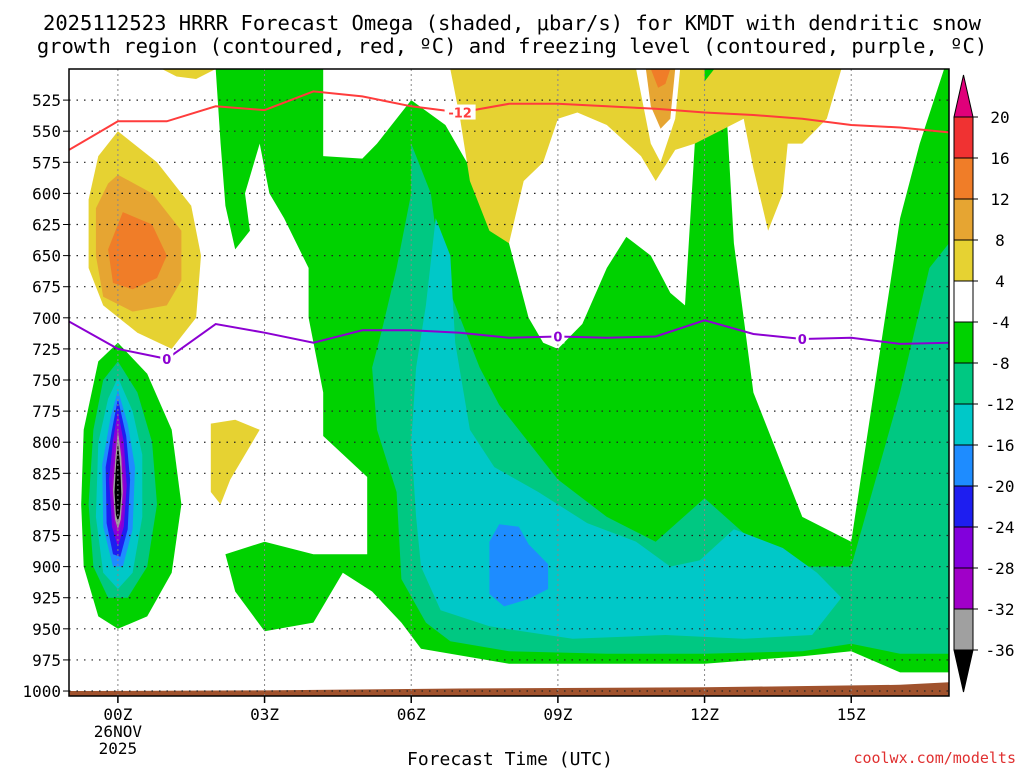 The width and height of the screenshot is (1024, 768). What do you see at coordinates (46, 598) in the screenshot?
I see `y-tick-label-925: 925` at bounding box center [46, 598].